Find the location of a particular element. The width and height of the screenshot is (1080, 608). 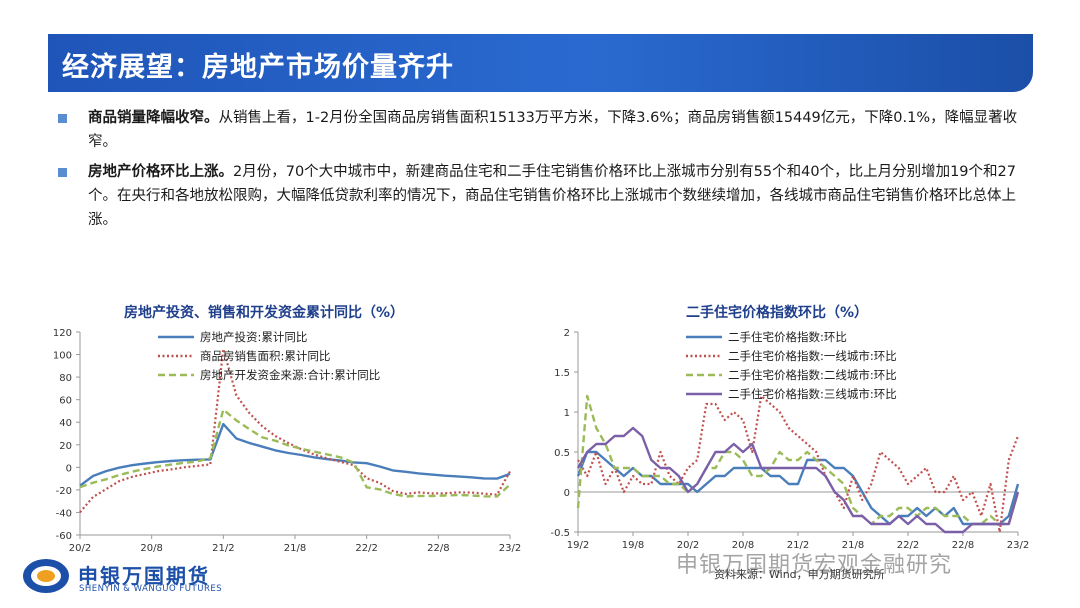

y-tick-label: 1 is located at coordinates (567, 413).